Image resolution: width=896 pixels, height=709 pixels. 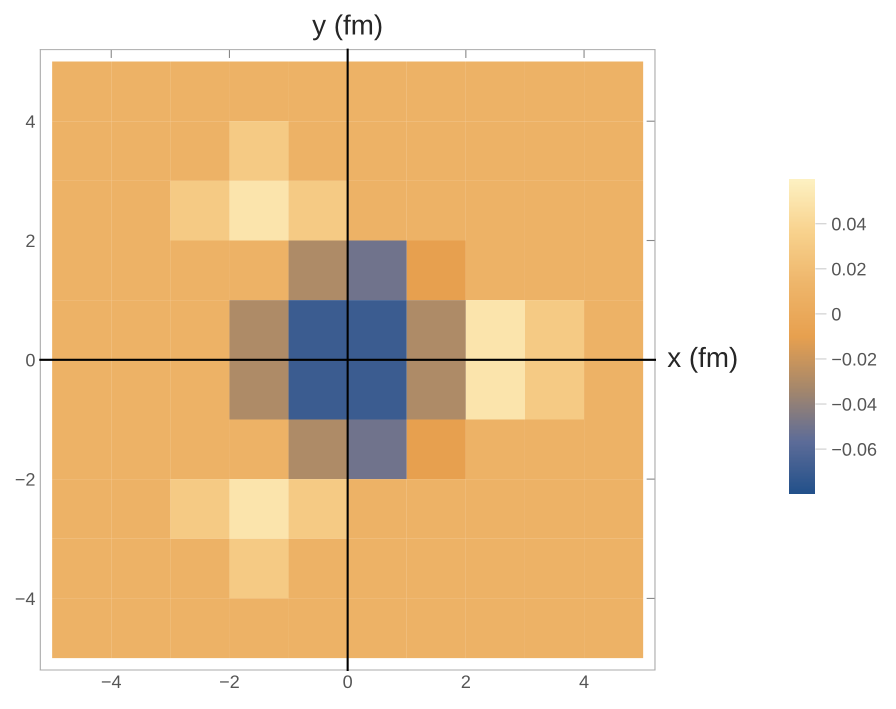 I want to click on color-bar-label: 0.02, so click(x=849, y=269).